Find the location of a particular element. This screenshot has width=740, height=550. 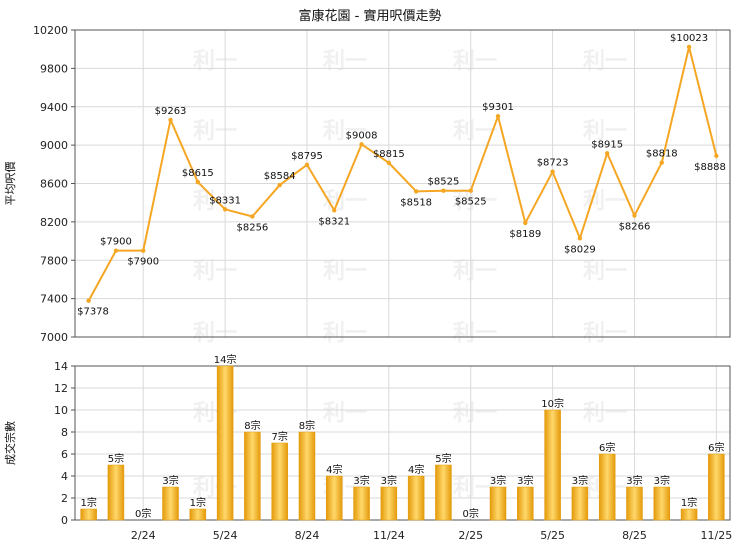

x-tick-label: 11/25 is located at coordinates (717, 535).